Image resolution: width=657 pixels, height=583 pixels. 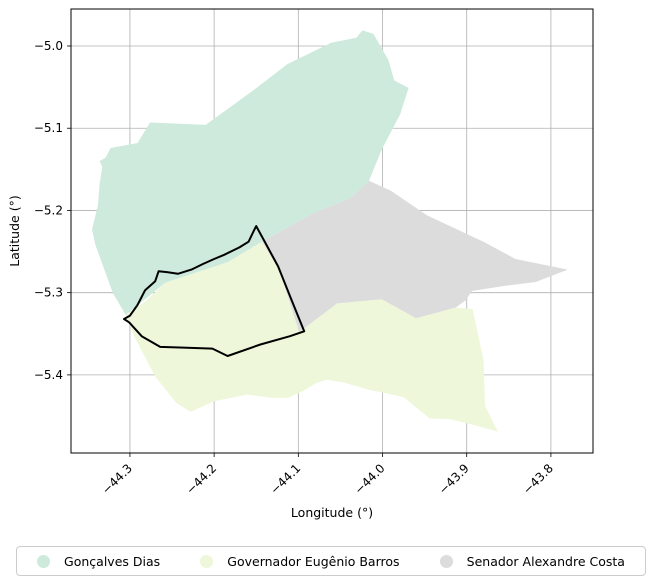 I want to click on y-tick-label: −5.0, so click(x=48, y=46).